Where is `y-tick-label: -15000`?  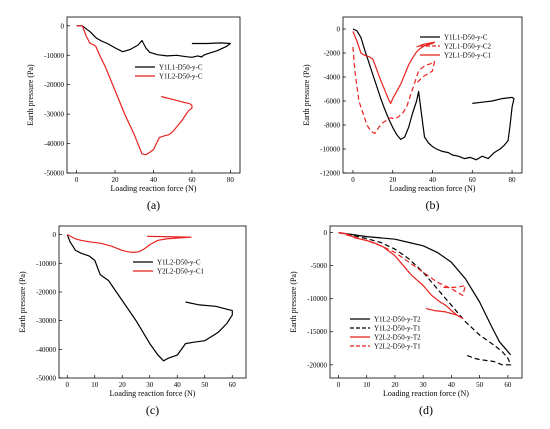 y-tick-label: -15000 is located at coordinates (317, 332).